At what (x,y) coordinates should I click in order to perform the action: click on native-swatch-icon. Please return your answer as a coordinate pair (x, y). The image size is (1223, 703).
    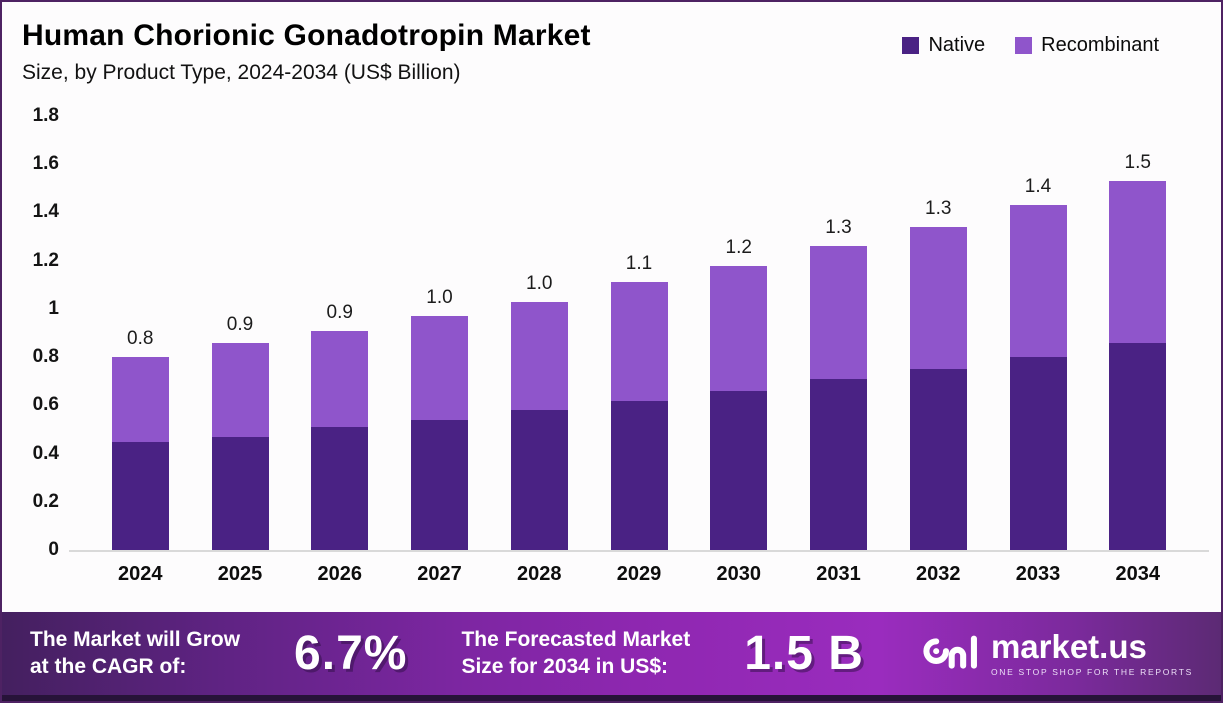
    Looking at the image, I should click on (911, 45).